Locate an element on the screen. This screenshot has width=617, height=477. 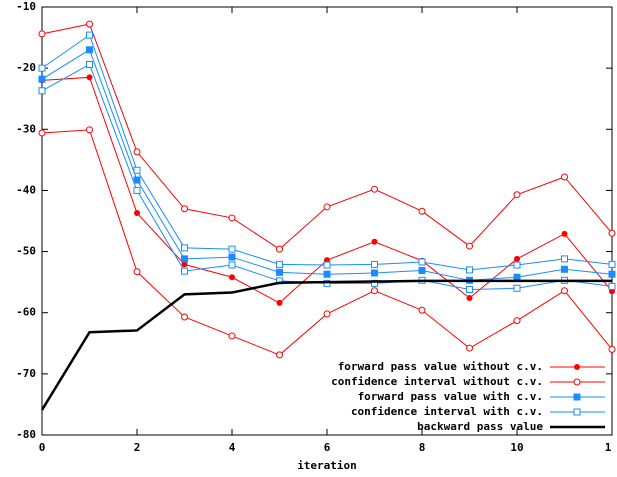
legend-label: confidence interval without c.v. is located at coordinates (437, 381).